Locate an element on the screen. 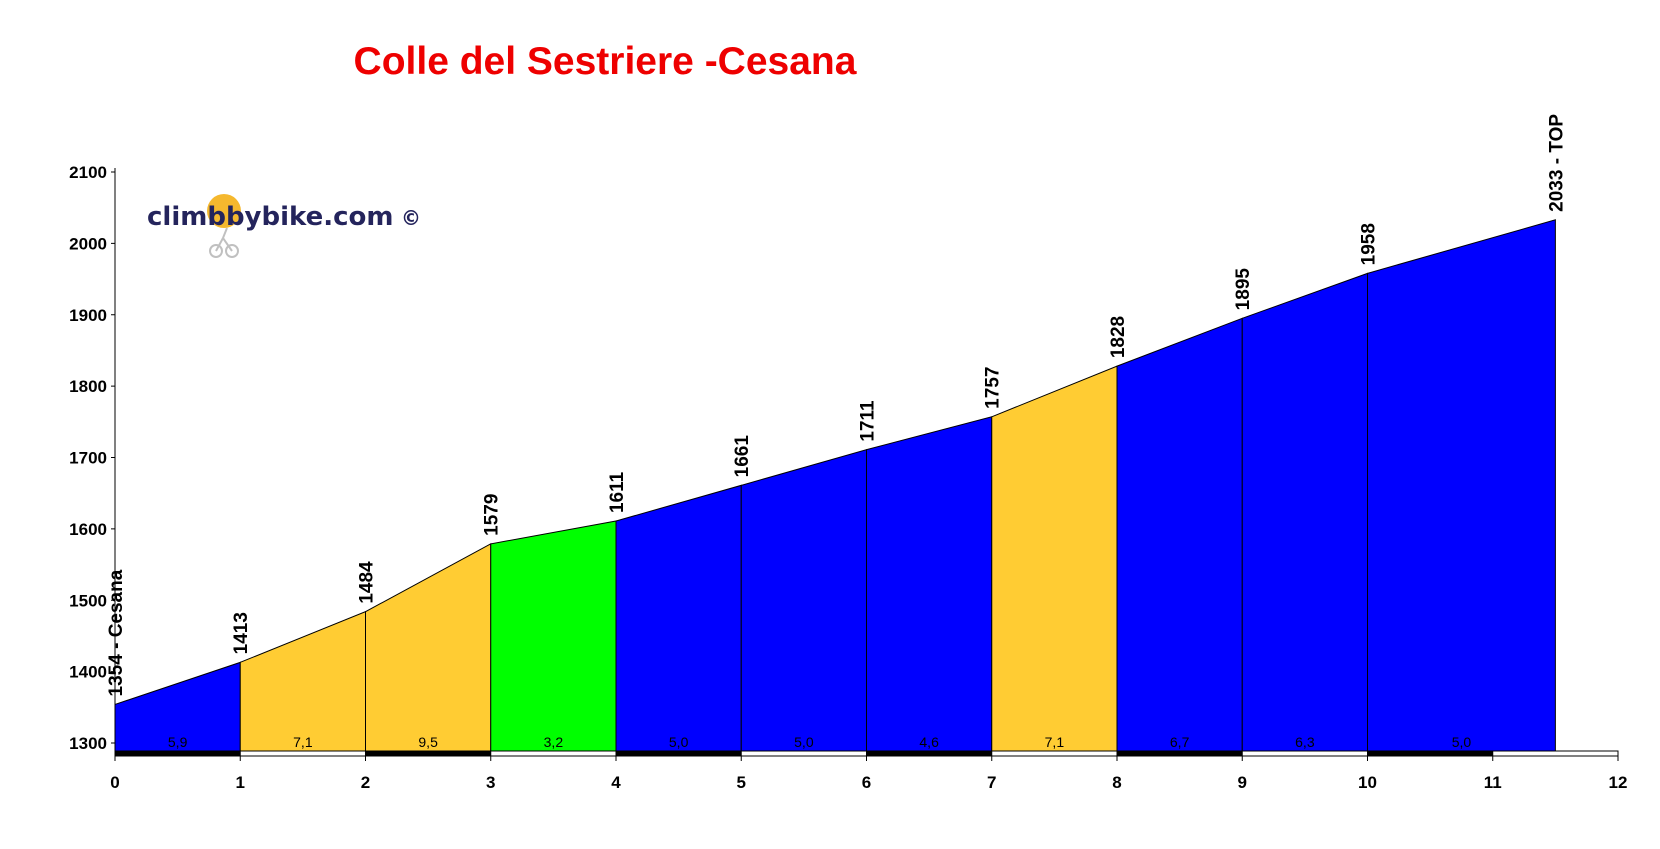  x-tick-label-4: 4 is located at coordinates (616, 782).